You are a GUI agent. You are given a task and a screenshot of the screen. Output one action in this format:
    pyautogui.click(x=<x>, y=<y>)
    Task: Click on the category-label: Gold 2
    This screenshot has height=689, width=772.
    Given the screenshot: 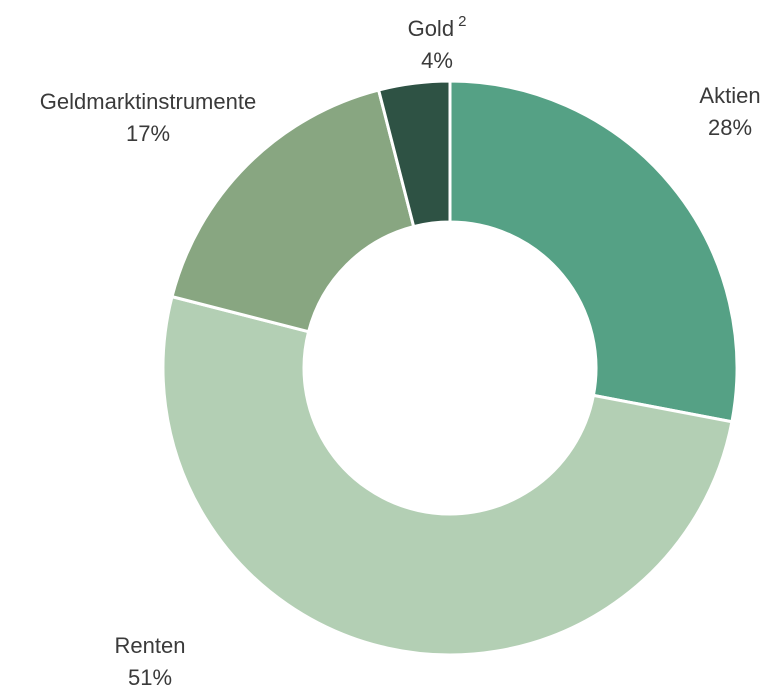 What is the action you would take?
    pyautogui.click(x=437, y=27)
    